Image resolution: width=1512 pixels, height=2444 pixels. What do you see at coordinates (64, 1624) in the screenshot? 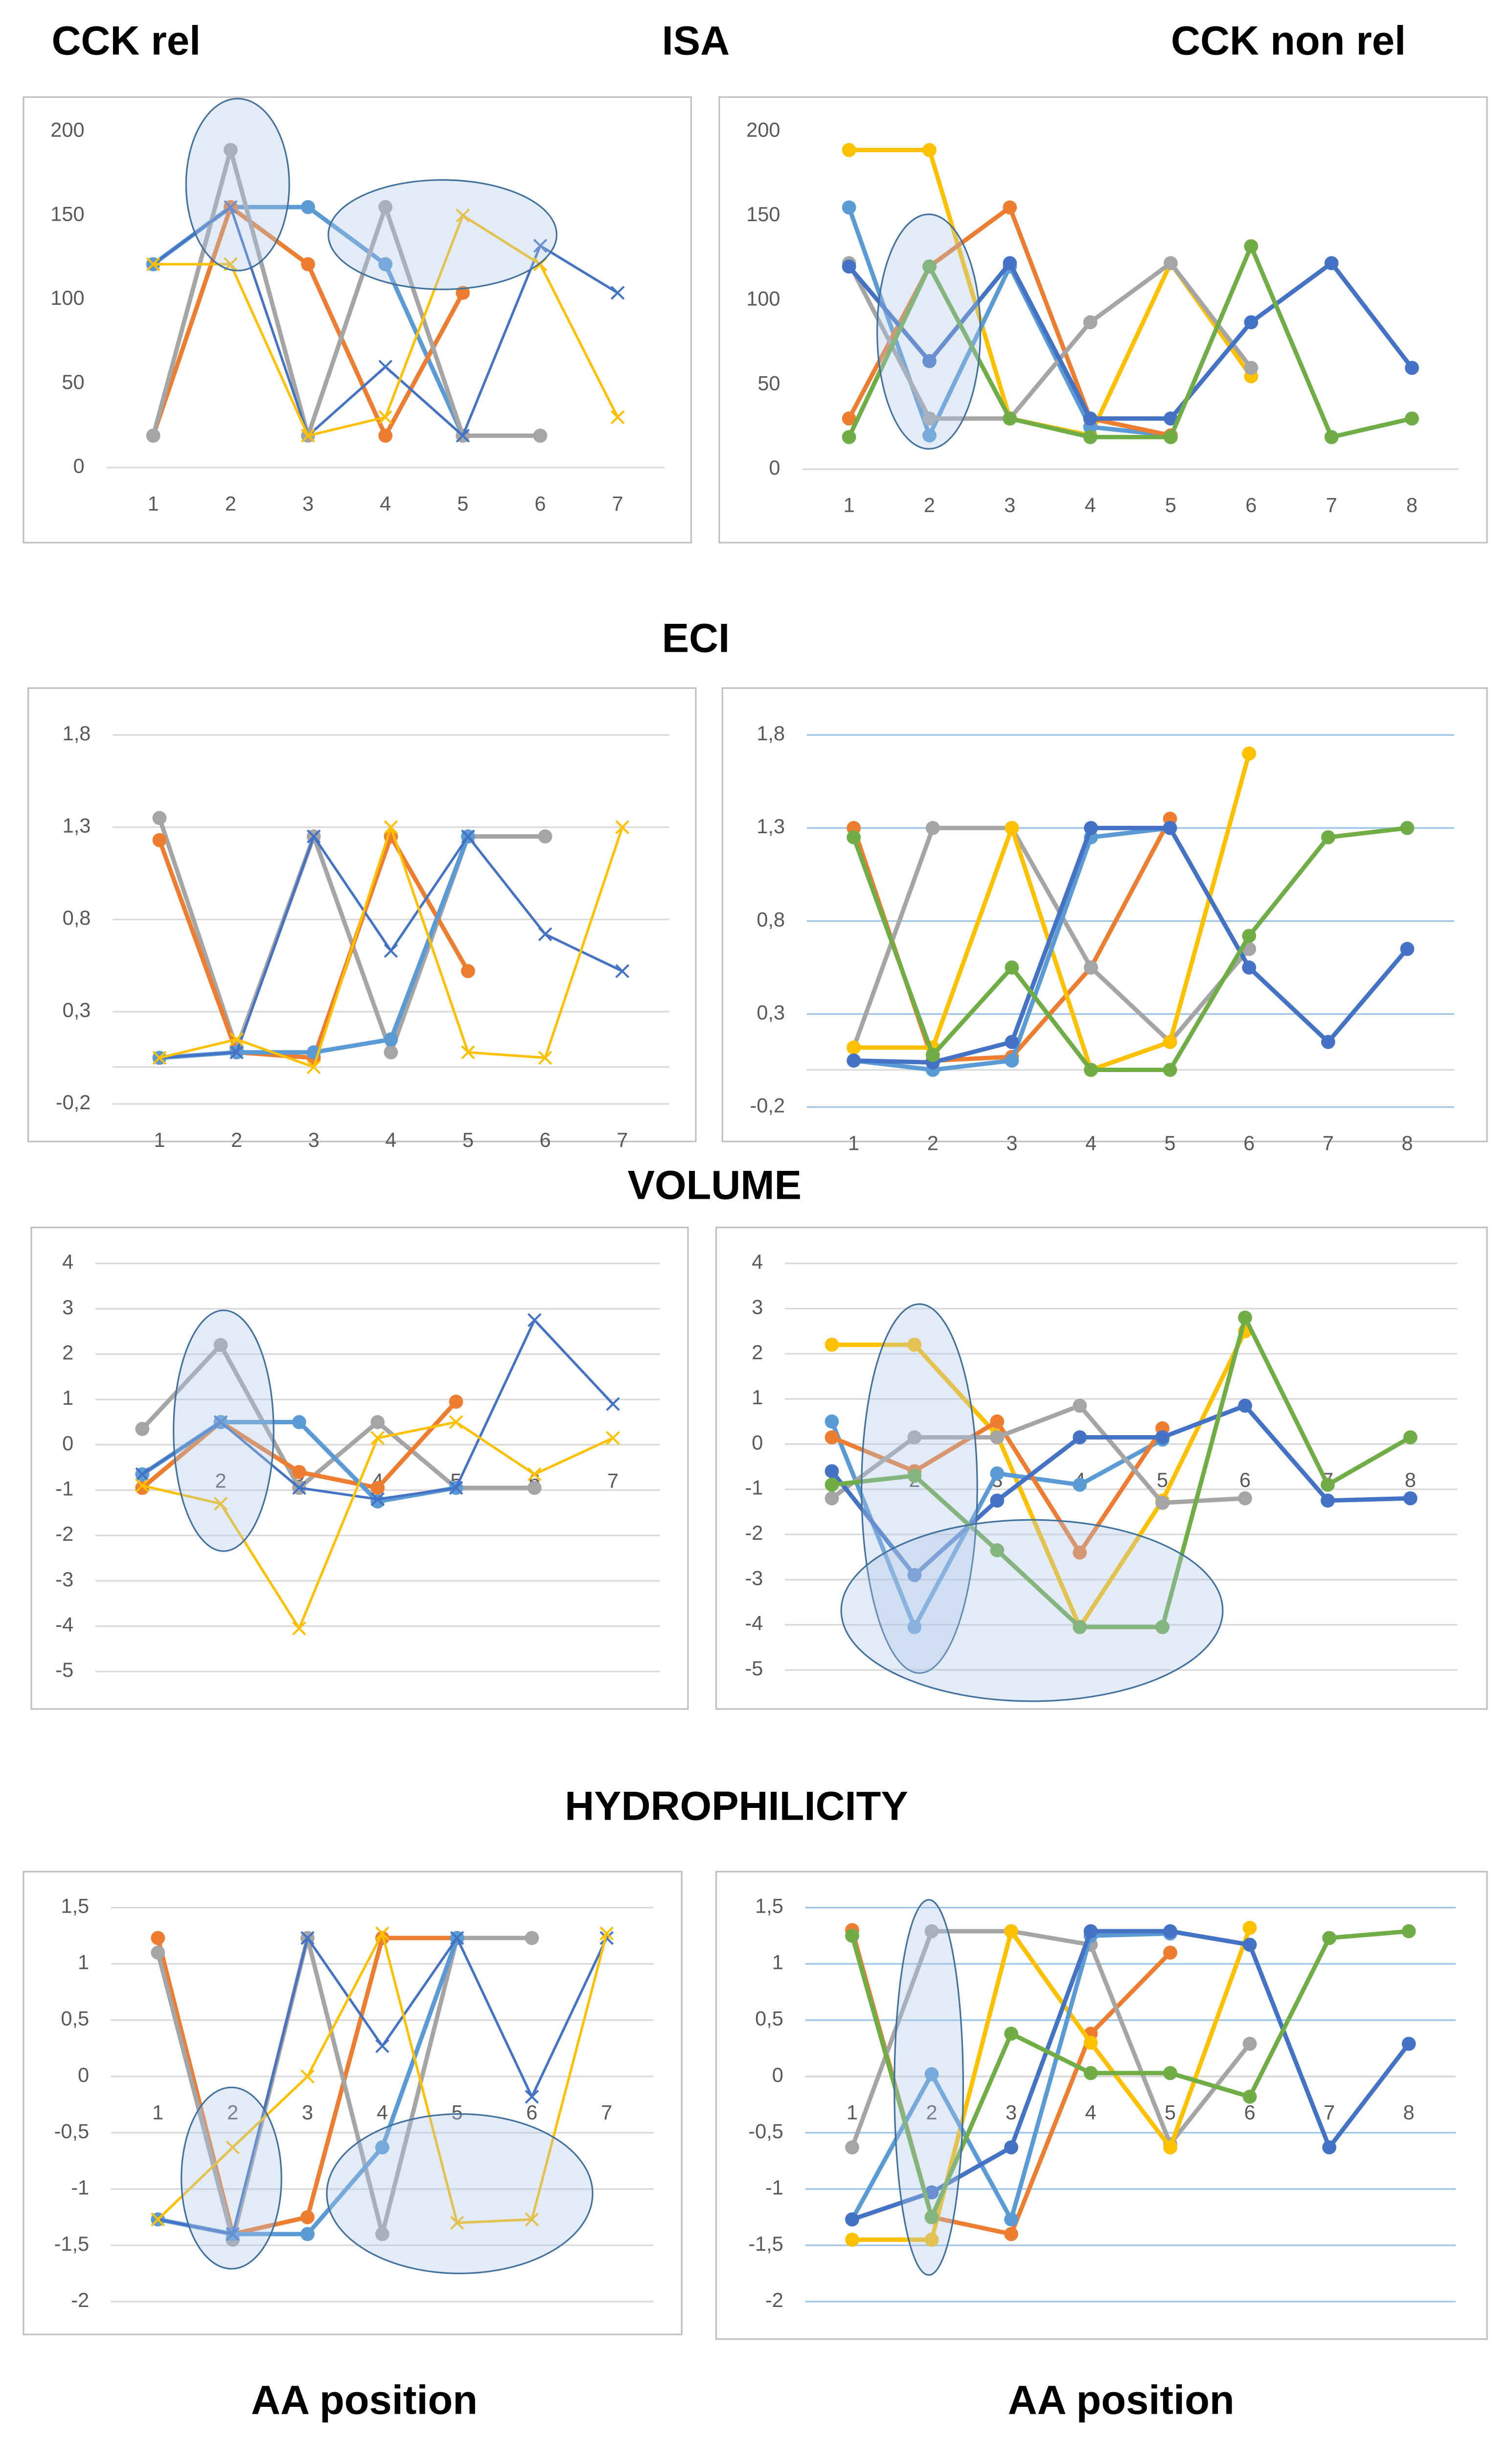
I see `y-tick-label: -4` at bounding box center [64, 1624].